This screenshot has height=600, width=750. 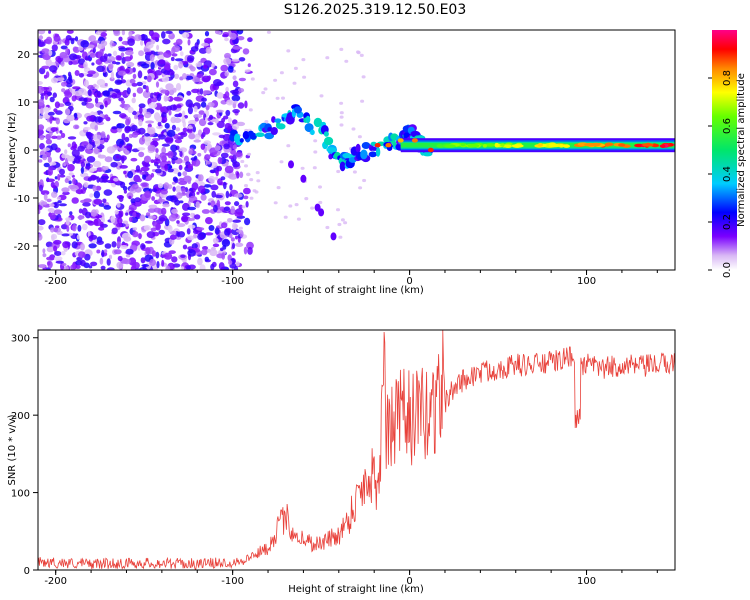 What do you see at coordinates (400, 140) in the screenshot?
I see `signal-hotspot` at bounding box center [400, 140].